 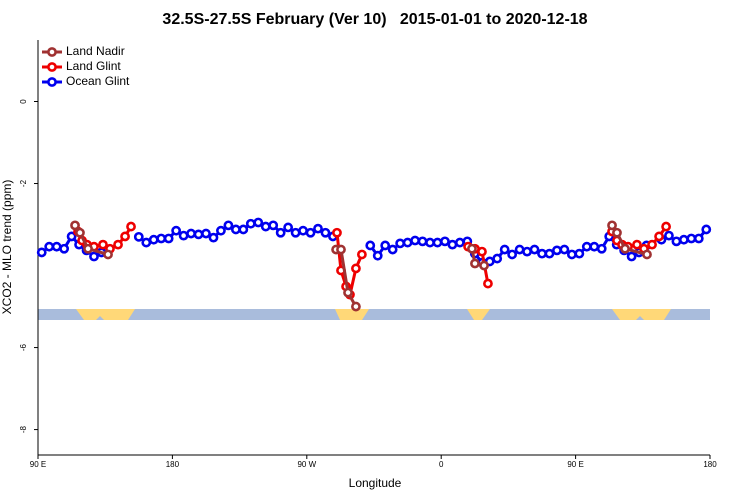 I want to click on legend-label: Land Glint, so click(x=93, y=66).